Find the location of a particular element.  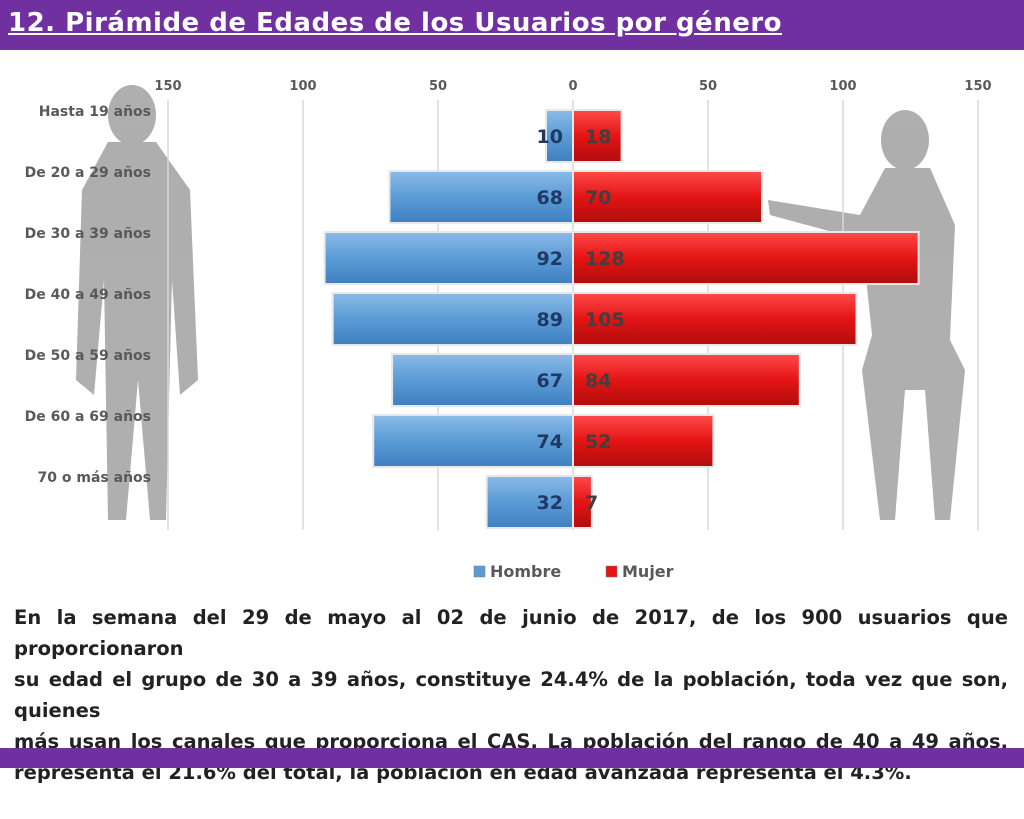

data-label-hombre: 32 is located at coordinates (550, 503).